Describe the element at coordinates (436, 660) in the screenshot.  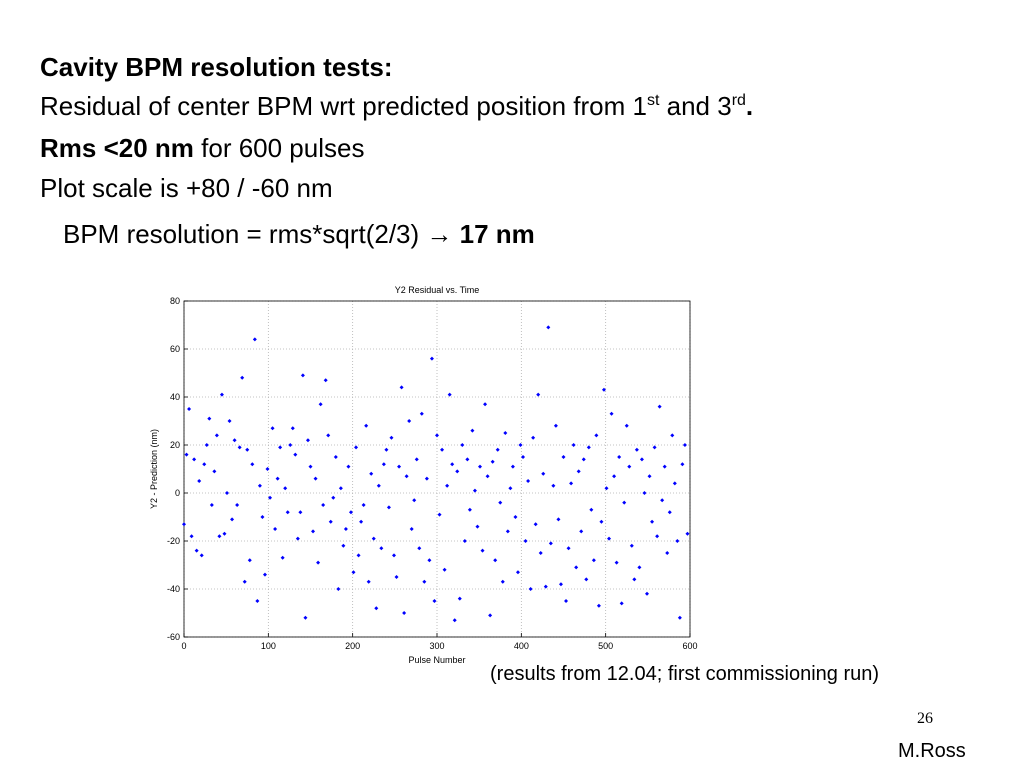
I see `x-axis-label: Pulse Number` at that location.